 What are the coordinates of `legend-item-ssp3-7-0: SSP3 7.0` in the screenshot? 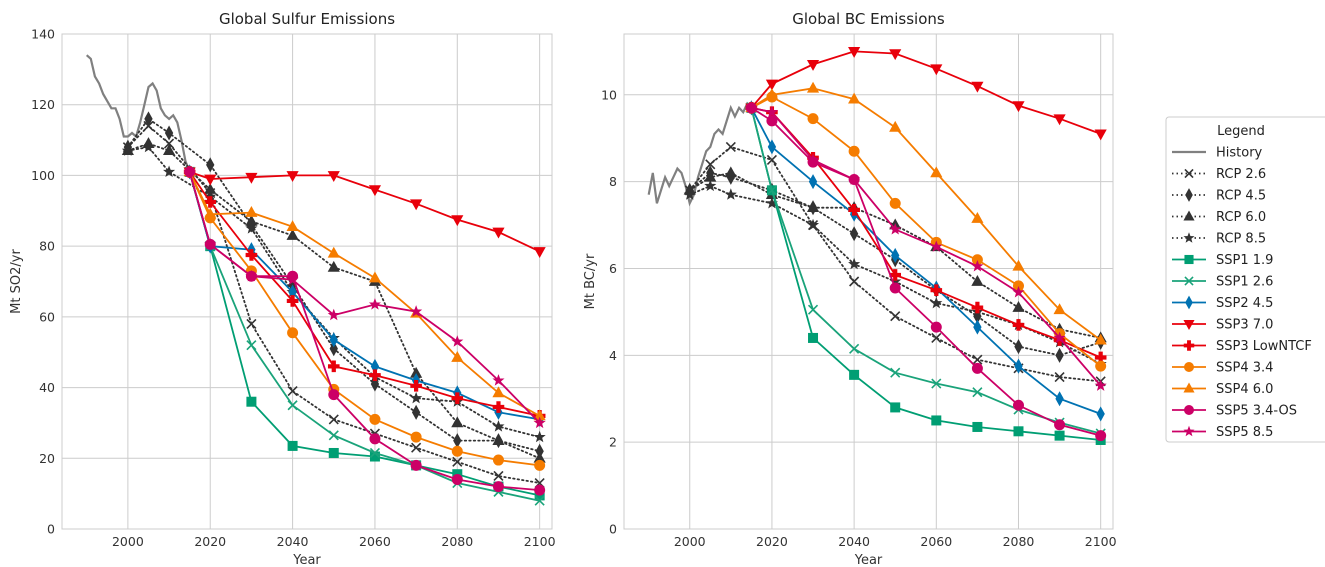 It's located at (1222, 325).